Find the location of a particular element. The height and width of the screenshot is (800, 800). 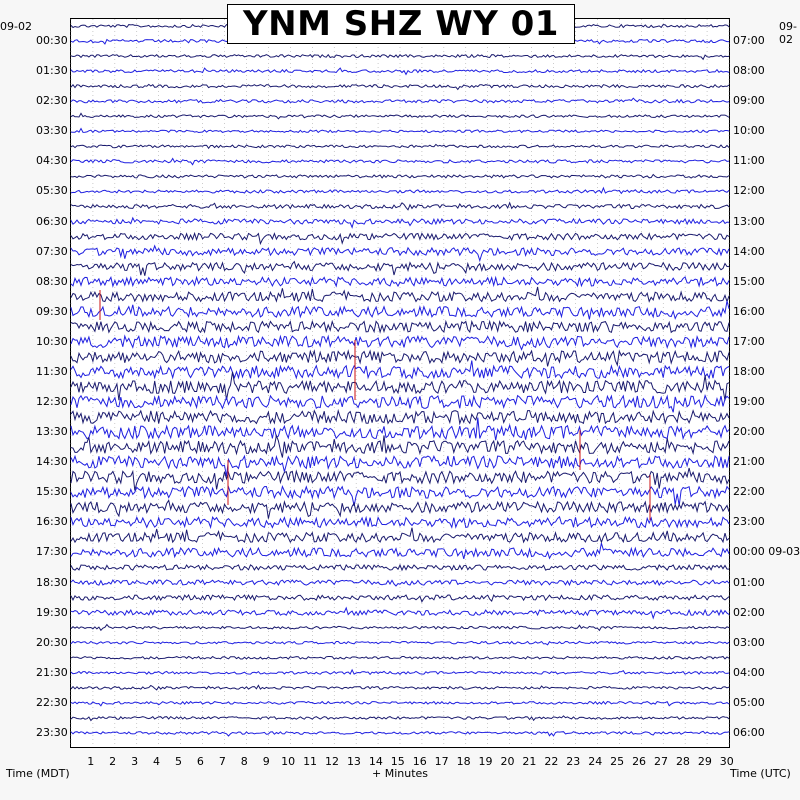

x-tick-label: 21 is located at coordinates (529, 761).